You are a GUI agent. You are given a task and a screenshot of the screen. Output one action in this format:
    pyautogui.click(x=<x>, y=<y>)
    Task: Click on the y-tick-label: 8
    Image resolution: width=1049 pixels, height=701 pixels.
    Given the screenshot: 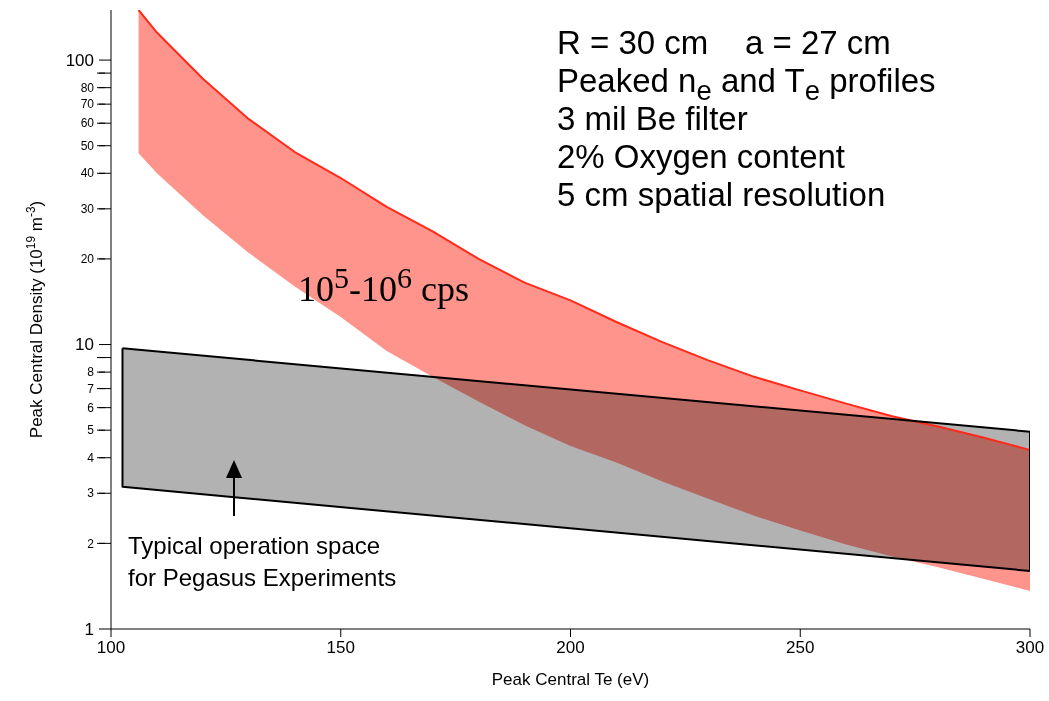 What is the action you would take?
    pyautogui.click(x=91, y=372)
    